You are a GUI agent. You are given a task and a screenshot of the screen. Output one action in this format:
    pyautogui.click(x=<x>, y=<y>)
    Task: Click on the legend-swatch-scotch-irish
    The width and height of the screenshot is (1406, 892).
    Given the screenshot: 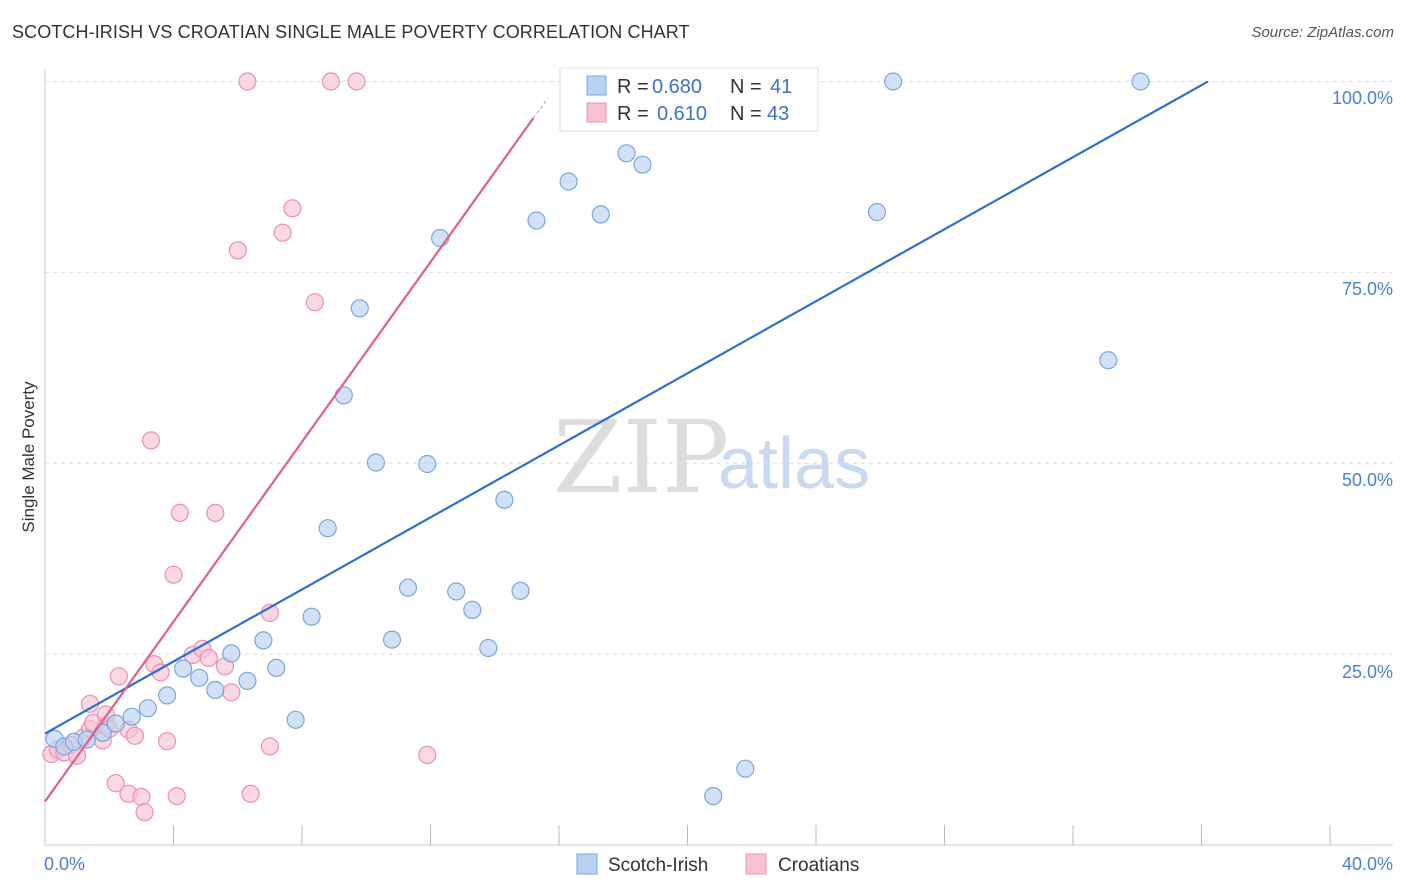 What is the action you would take?
    pyautogui.click(x=596, y=85)
    